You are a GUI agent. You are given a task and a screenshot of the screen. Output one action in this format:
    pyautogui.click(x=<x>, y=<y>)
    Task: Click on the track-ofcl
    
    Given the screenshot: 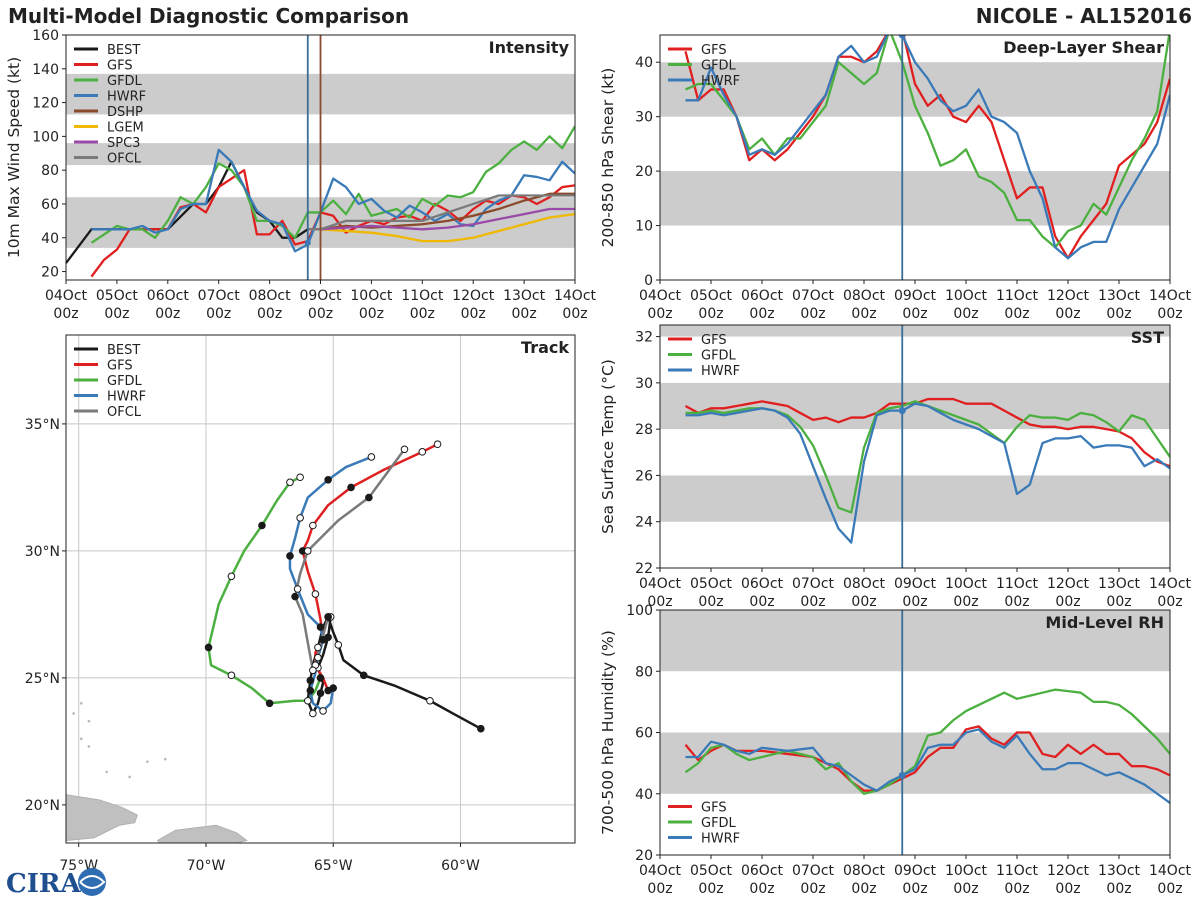 What is the action you would take?
    pyautogui.click(x=349, y=560)
    